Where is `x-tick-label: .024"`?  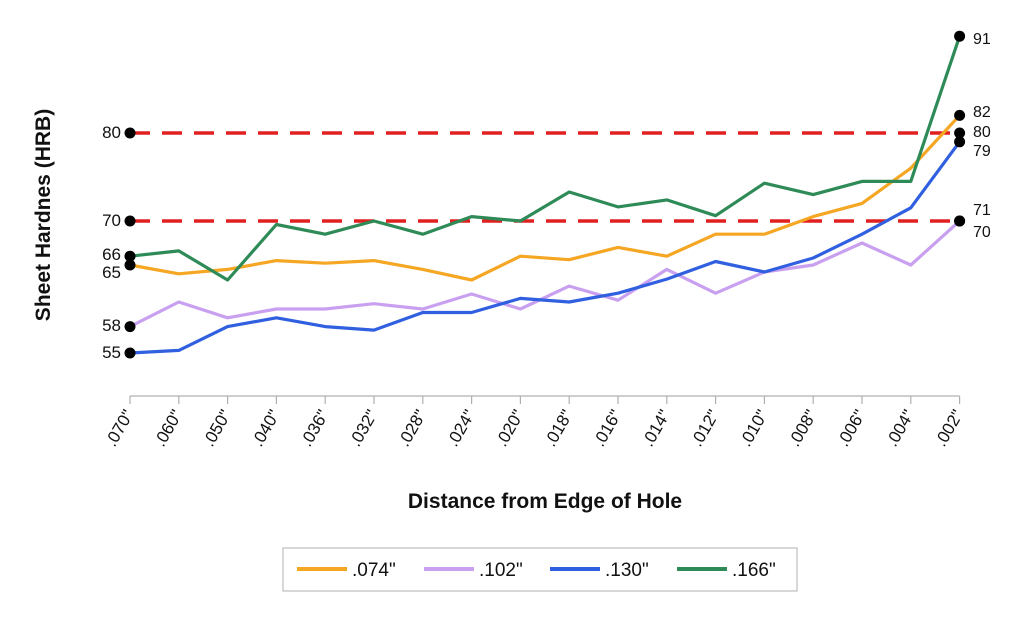
x-tick-label: .024" is located at coordinates (461, 428).